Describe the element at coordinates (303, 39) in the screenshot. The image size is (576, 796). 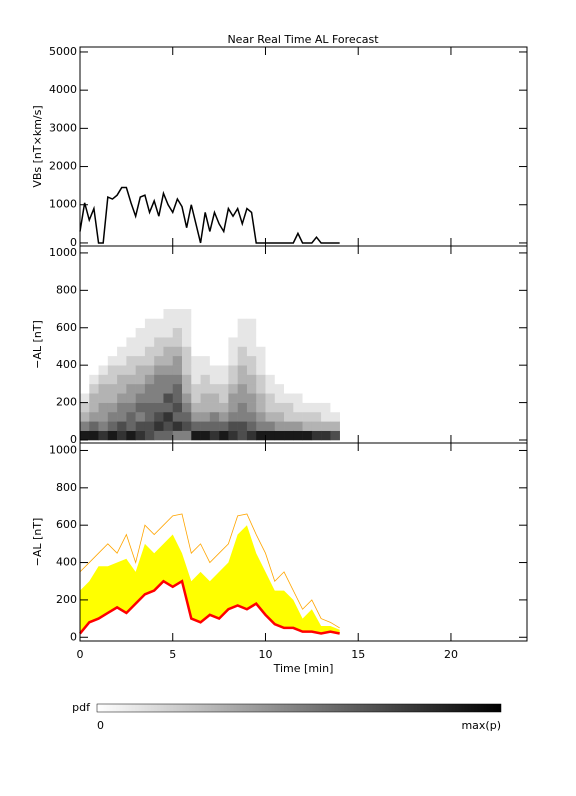
I see `chart-title: Near Real Time AL Forecast` at that location.